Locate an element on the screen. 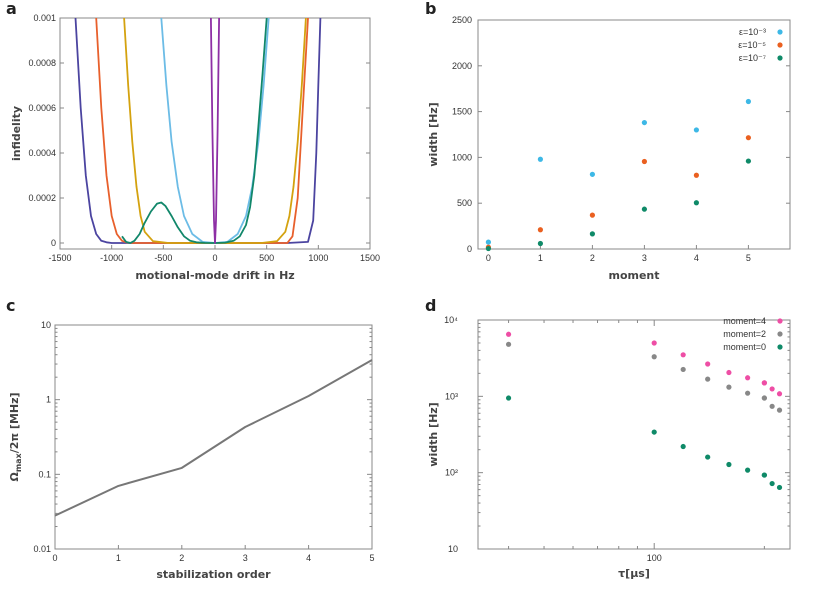 This screenshot has width=830, height=593. legend-label: moment=2 is located at coordinates (744, 334).